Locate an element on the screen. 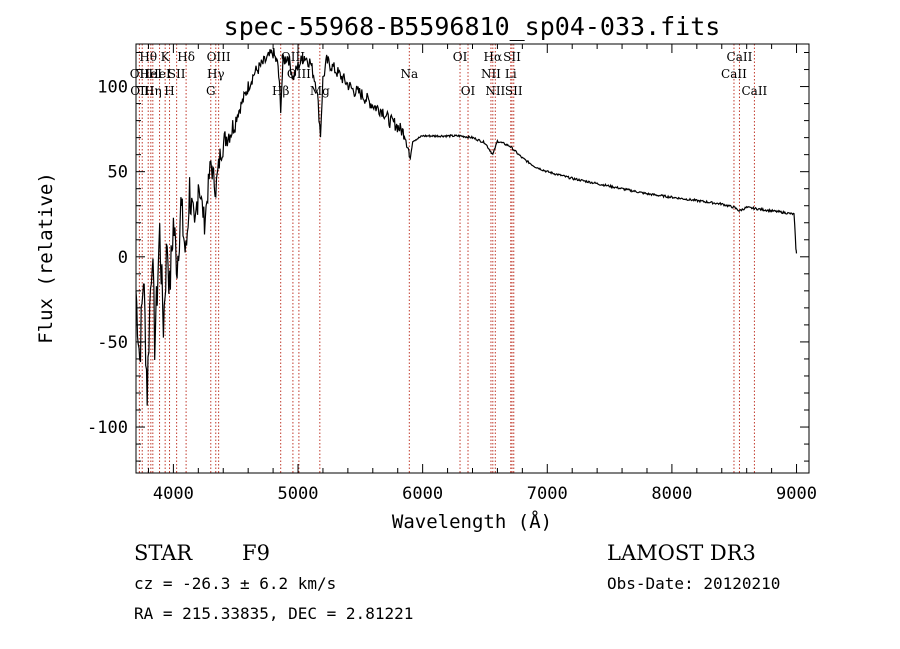 This screenshot has height=649, width=900. y-tick-label: 50 is located at coordinates (118, 173).